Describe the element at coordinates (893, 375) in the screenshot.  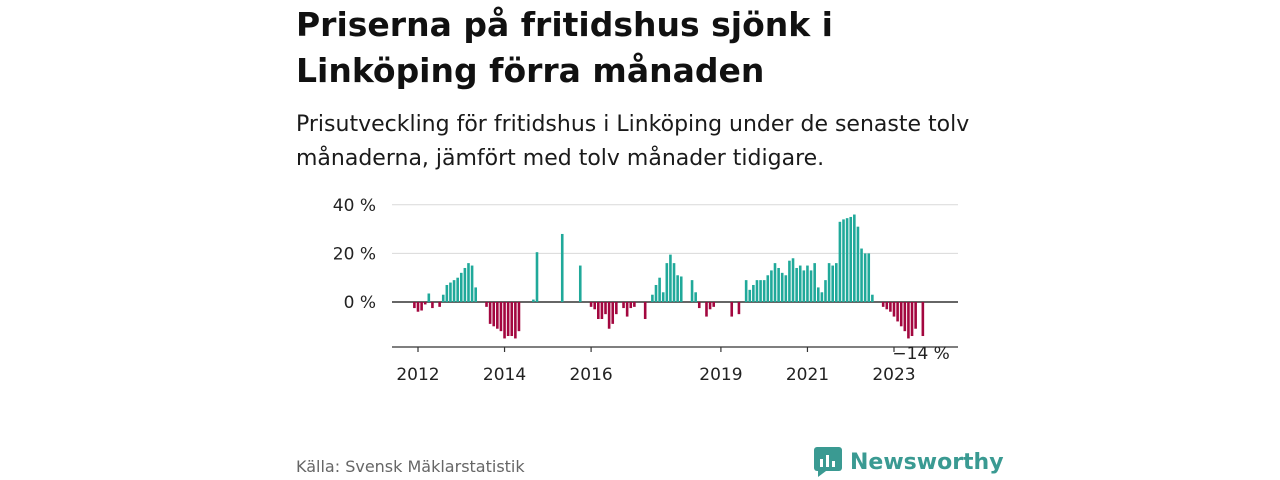
I see `x-tick-label: 2023` at that location.